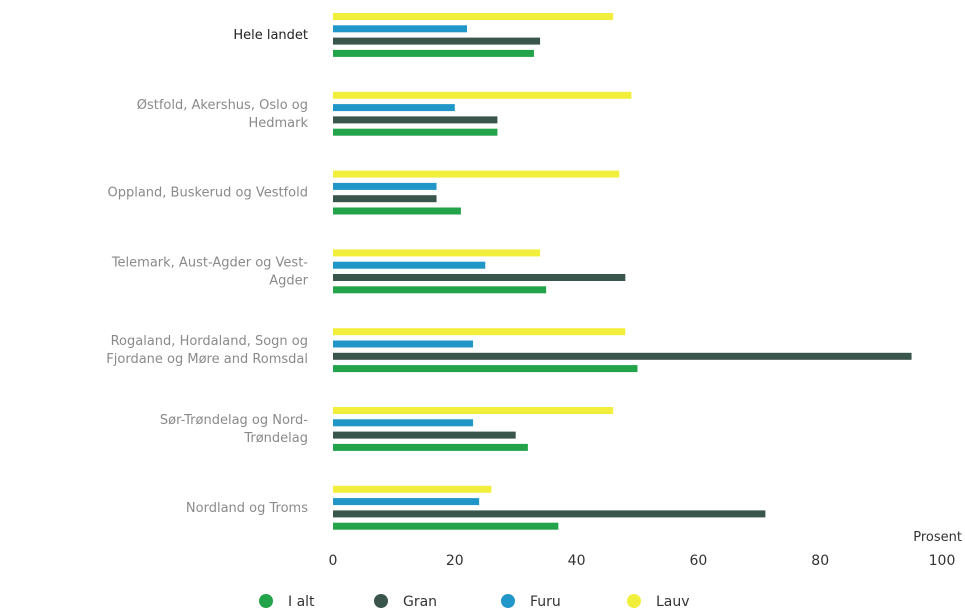  Describe the element at coordinates (247, 508) in the screenshot. I see `category-label: Nordland og Troms` at that location.